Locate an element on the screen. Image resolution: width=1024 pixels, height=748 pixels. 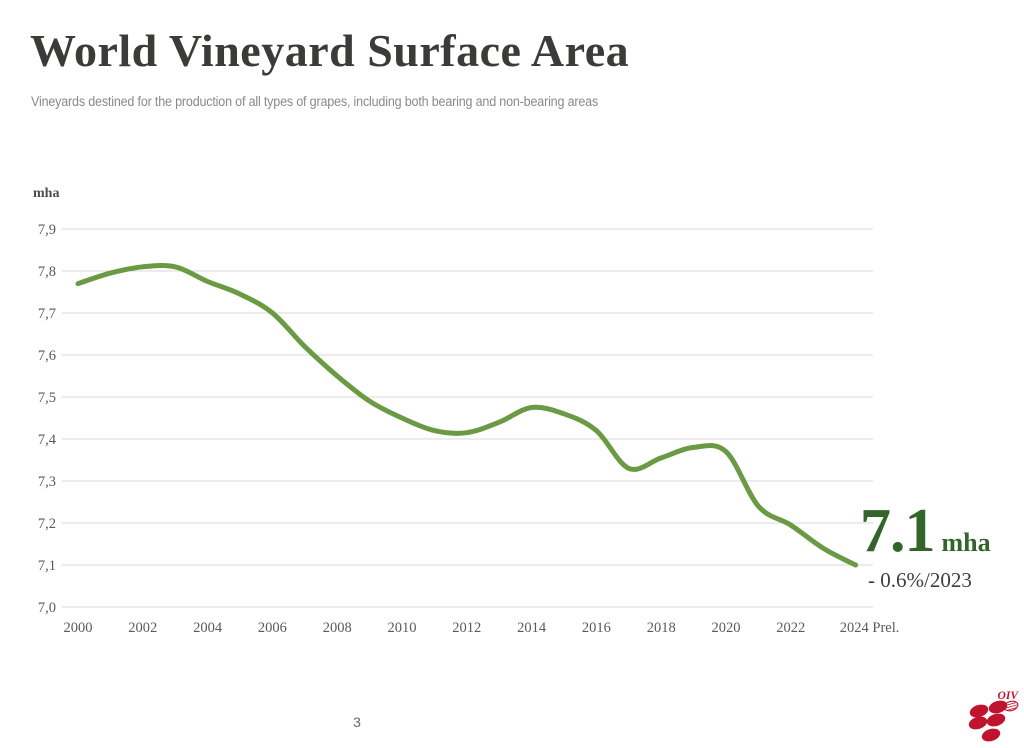
annotation-value: 7.1 is located at coordinates (897, 531).